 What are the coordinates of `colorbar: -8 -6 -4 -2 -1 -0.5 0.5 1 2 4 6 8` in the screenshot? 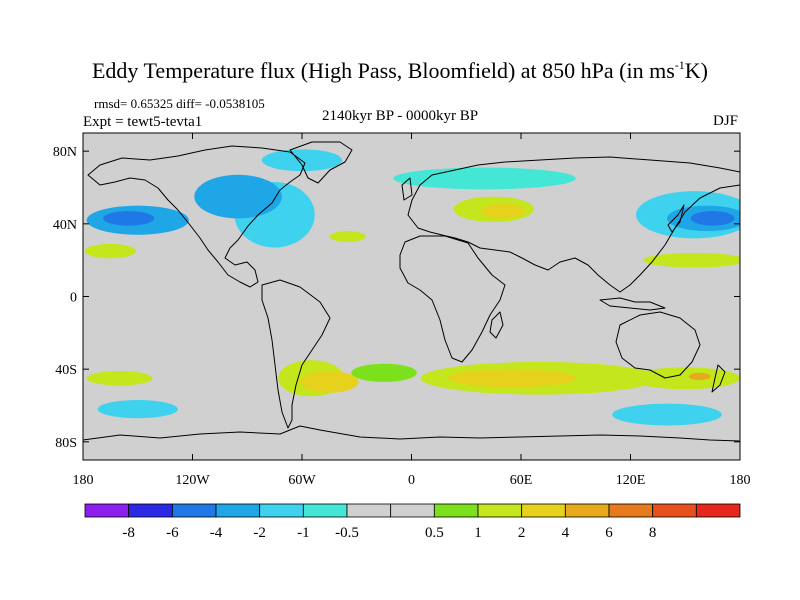 It's located at (412, 522).